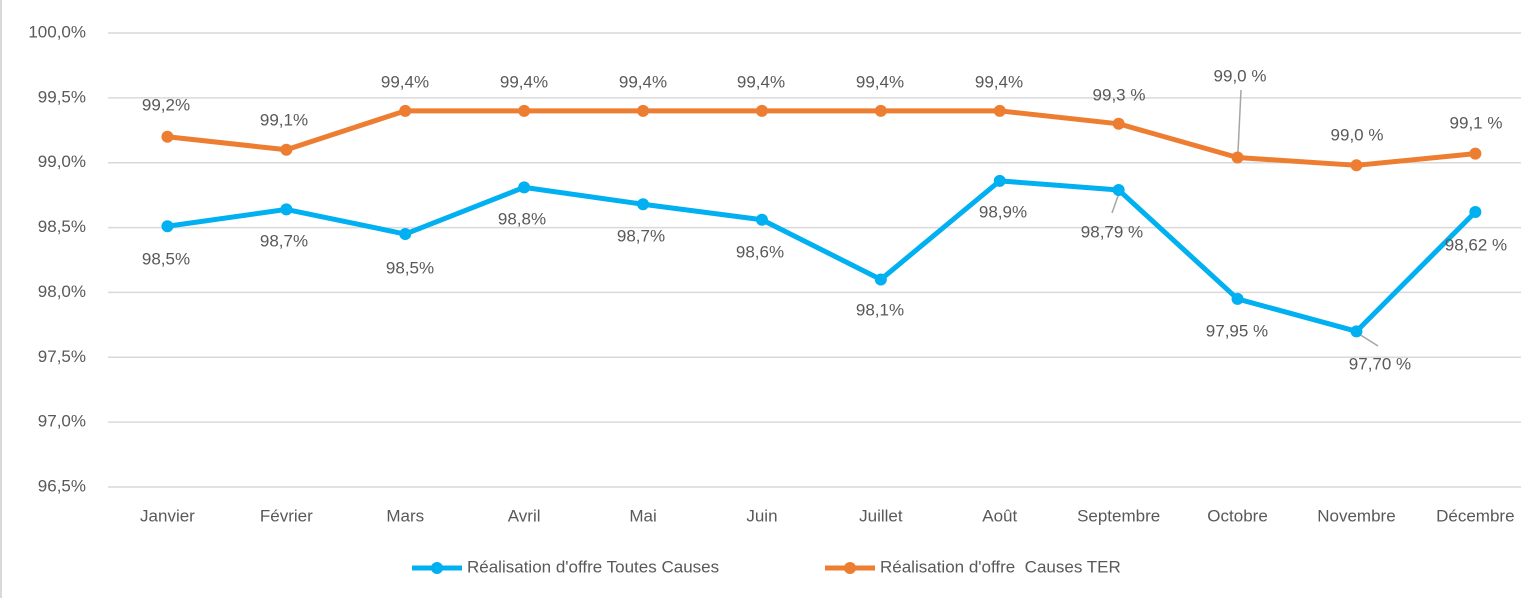 The image size is (1521, 598). What do you see at coordinates (1476, 244) in the screenshot?
I see `data-label: 98,62 %` at bounding box center [1476, 244].